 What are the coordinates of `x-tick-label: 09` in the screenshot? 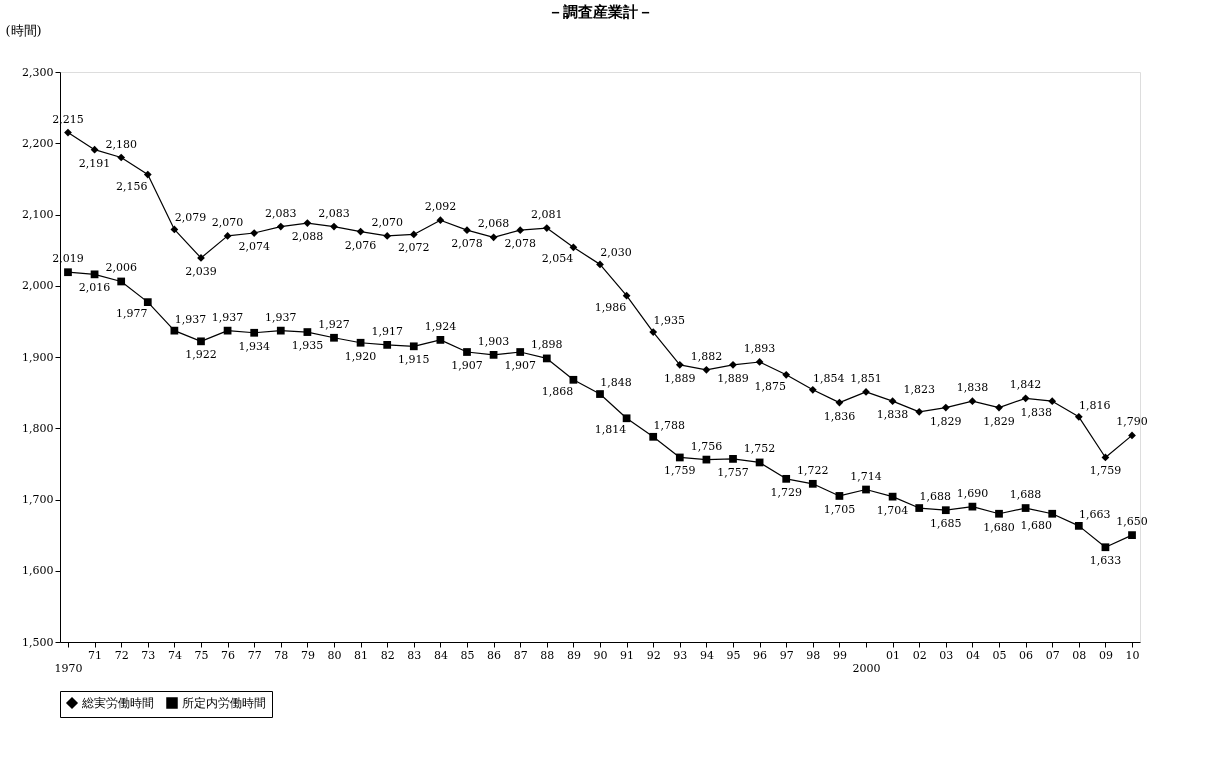 It's located at (1105, 655).